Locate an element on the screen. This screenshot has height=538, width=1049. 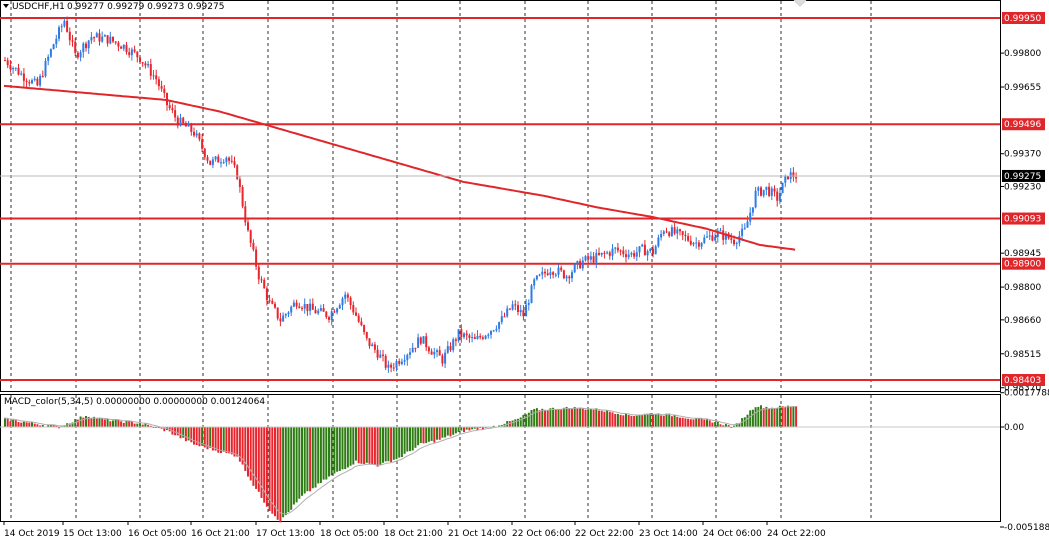
price-axis-label: 0.99230 is located at coordinates (1022, 187).